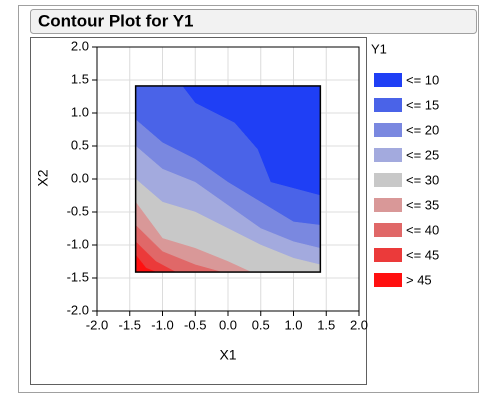 This screenshot has width=486, height=405. I want to click on legend-title: Y1, so click(379, 48).